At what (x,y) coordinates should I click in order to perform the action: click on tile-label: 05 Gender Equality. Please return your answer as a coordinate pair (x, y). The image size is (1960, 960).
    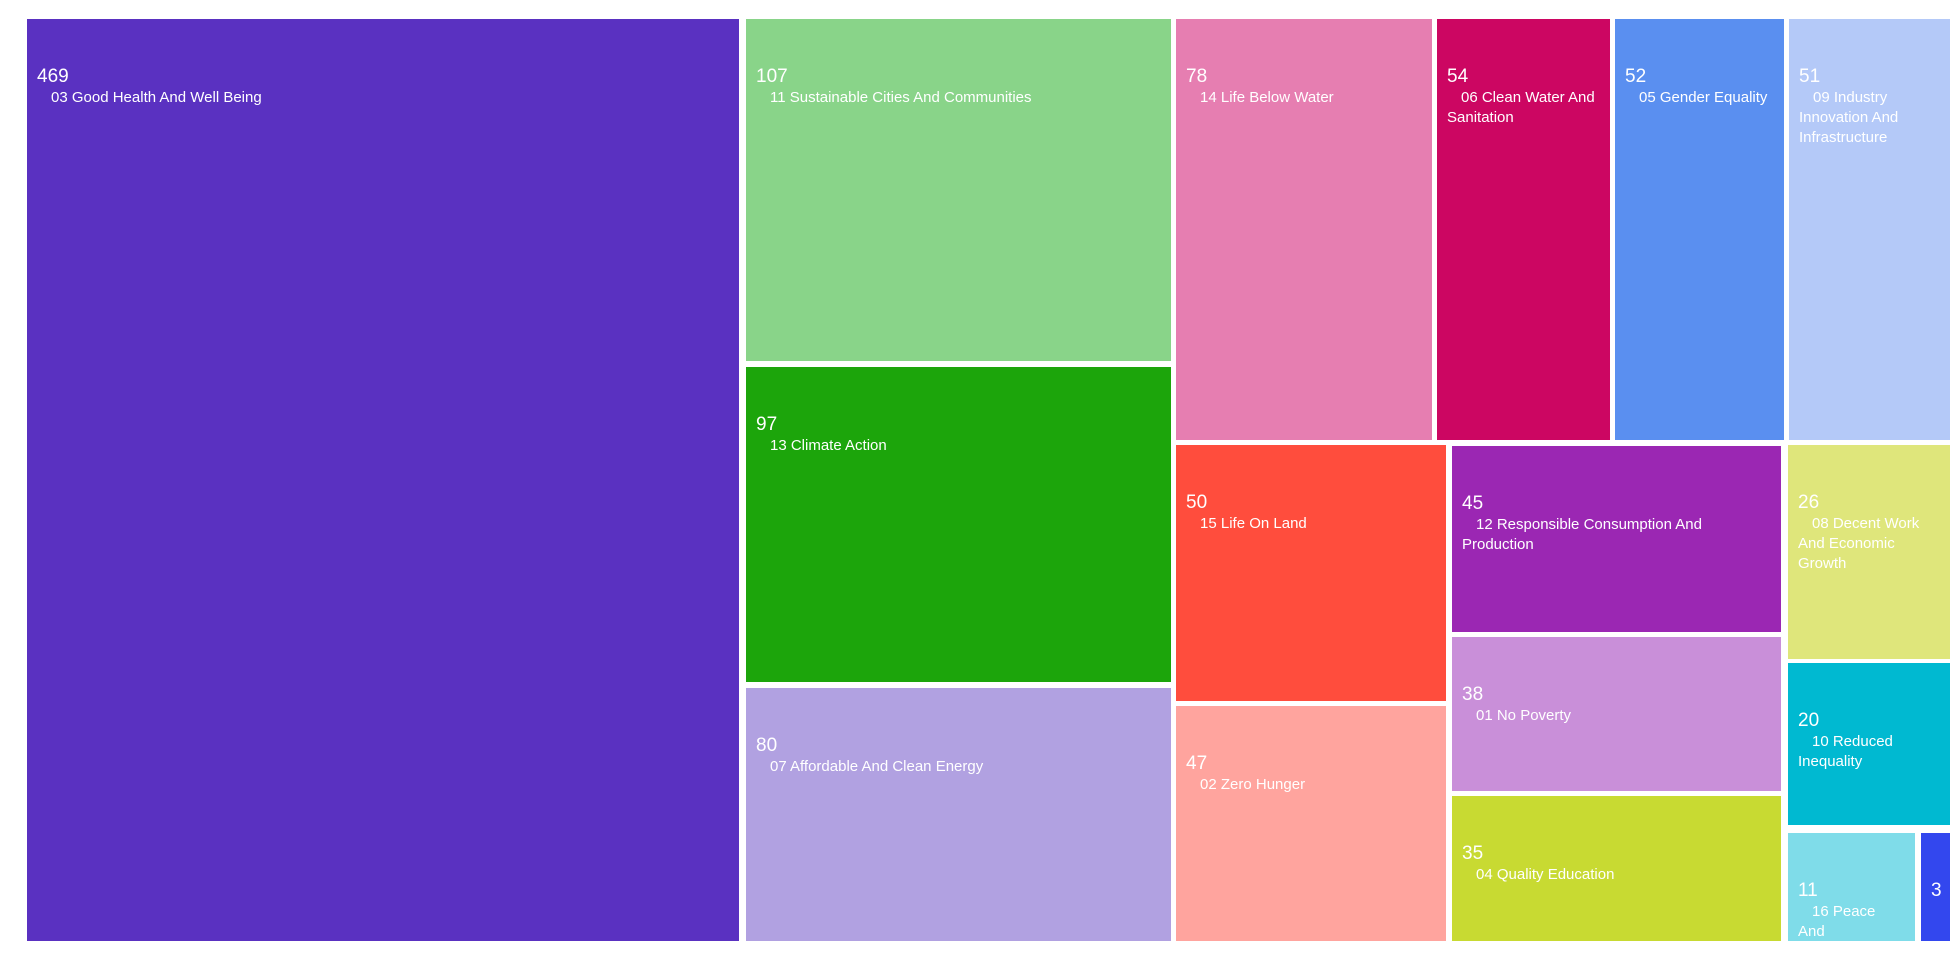
    Looking at the image, I should click on (1703, 97).